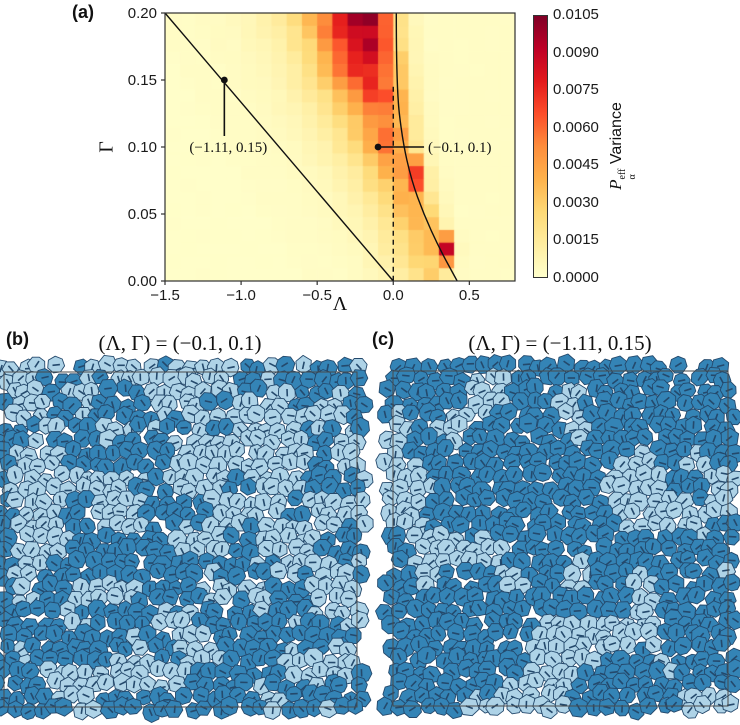 The height and width of the screenshot is (725, 740). Describe the element at coordinates (576, 277) in the screenshot. I see `colorbar-tick-label: 0.0000` at that location.